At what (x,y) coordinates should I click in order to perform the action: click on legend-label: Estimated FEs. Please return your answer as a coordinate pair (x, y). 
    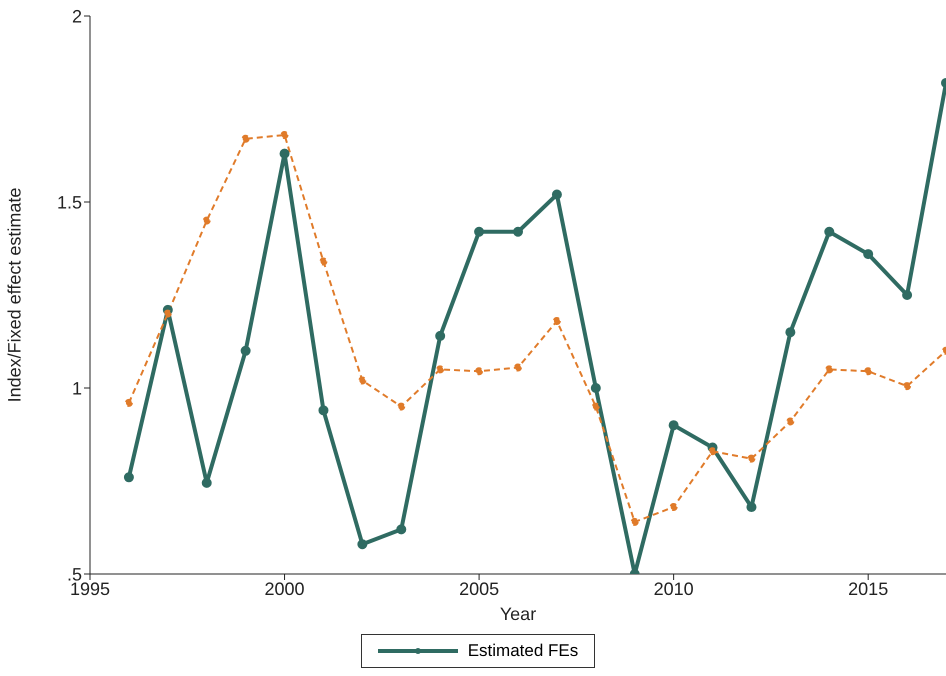
    Looking at the image, I should click on (522, 651).